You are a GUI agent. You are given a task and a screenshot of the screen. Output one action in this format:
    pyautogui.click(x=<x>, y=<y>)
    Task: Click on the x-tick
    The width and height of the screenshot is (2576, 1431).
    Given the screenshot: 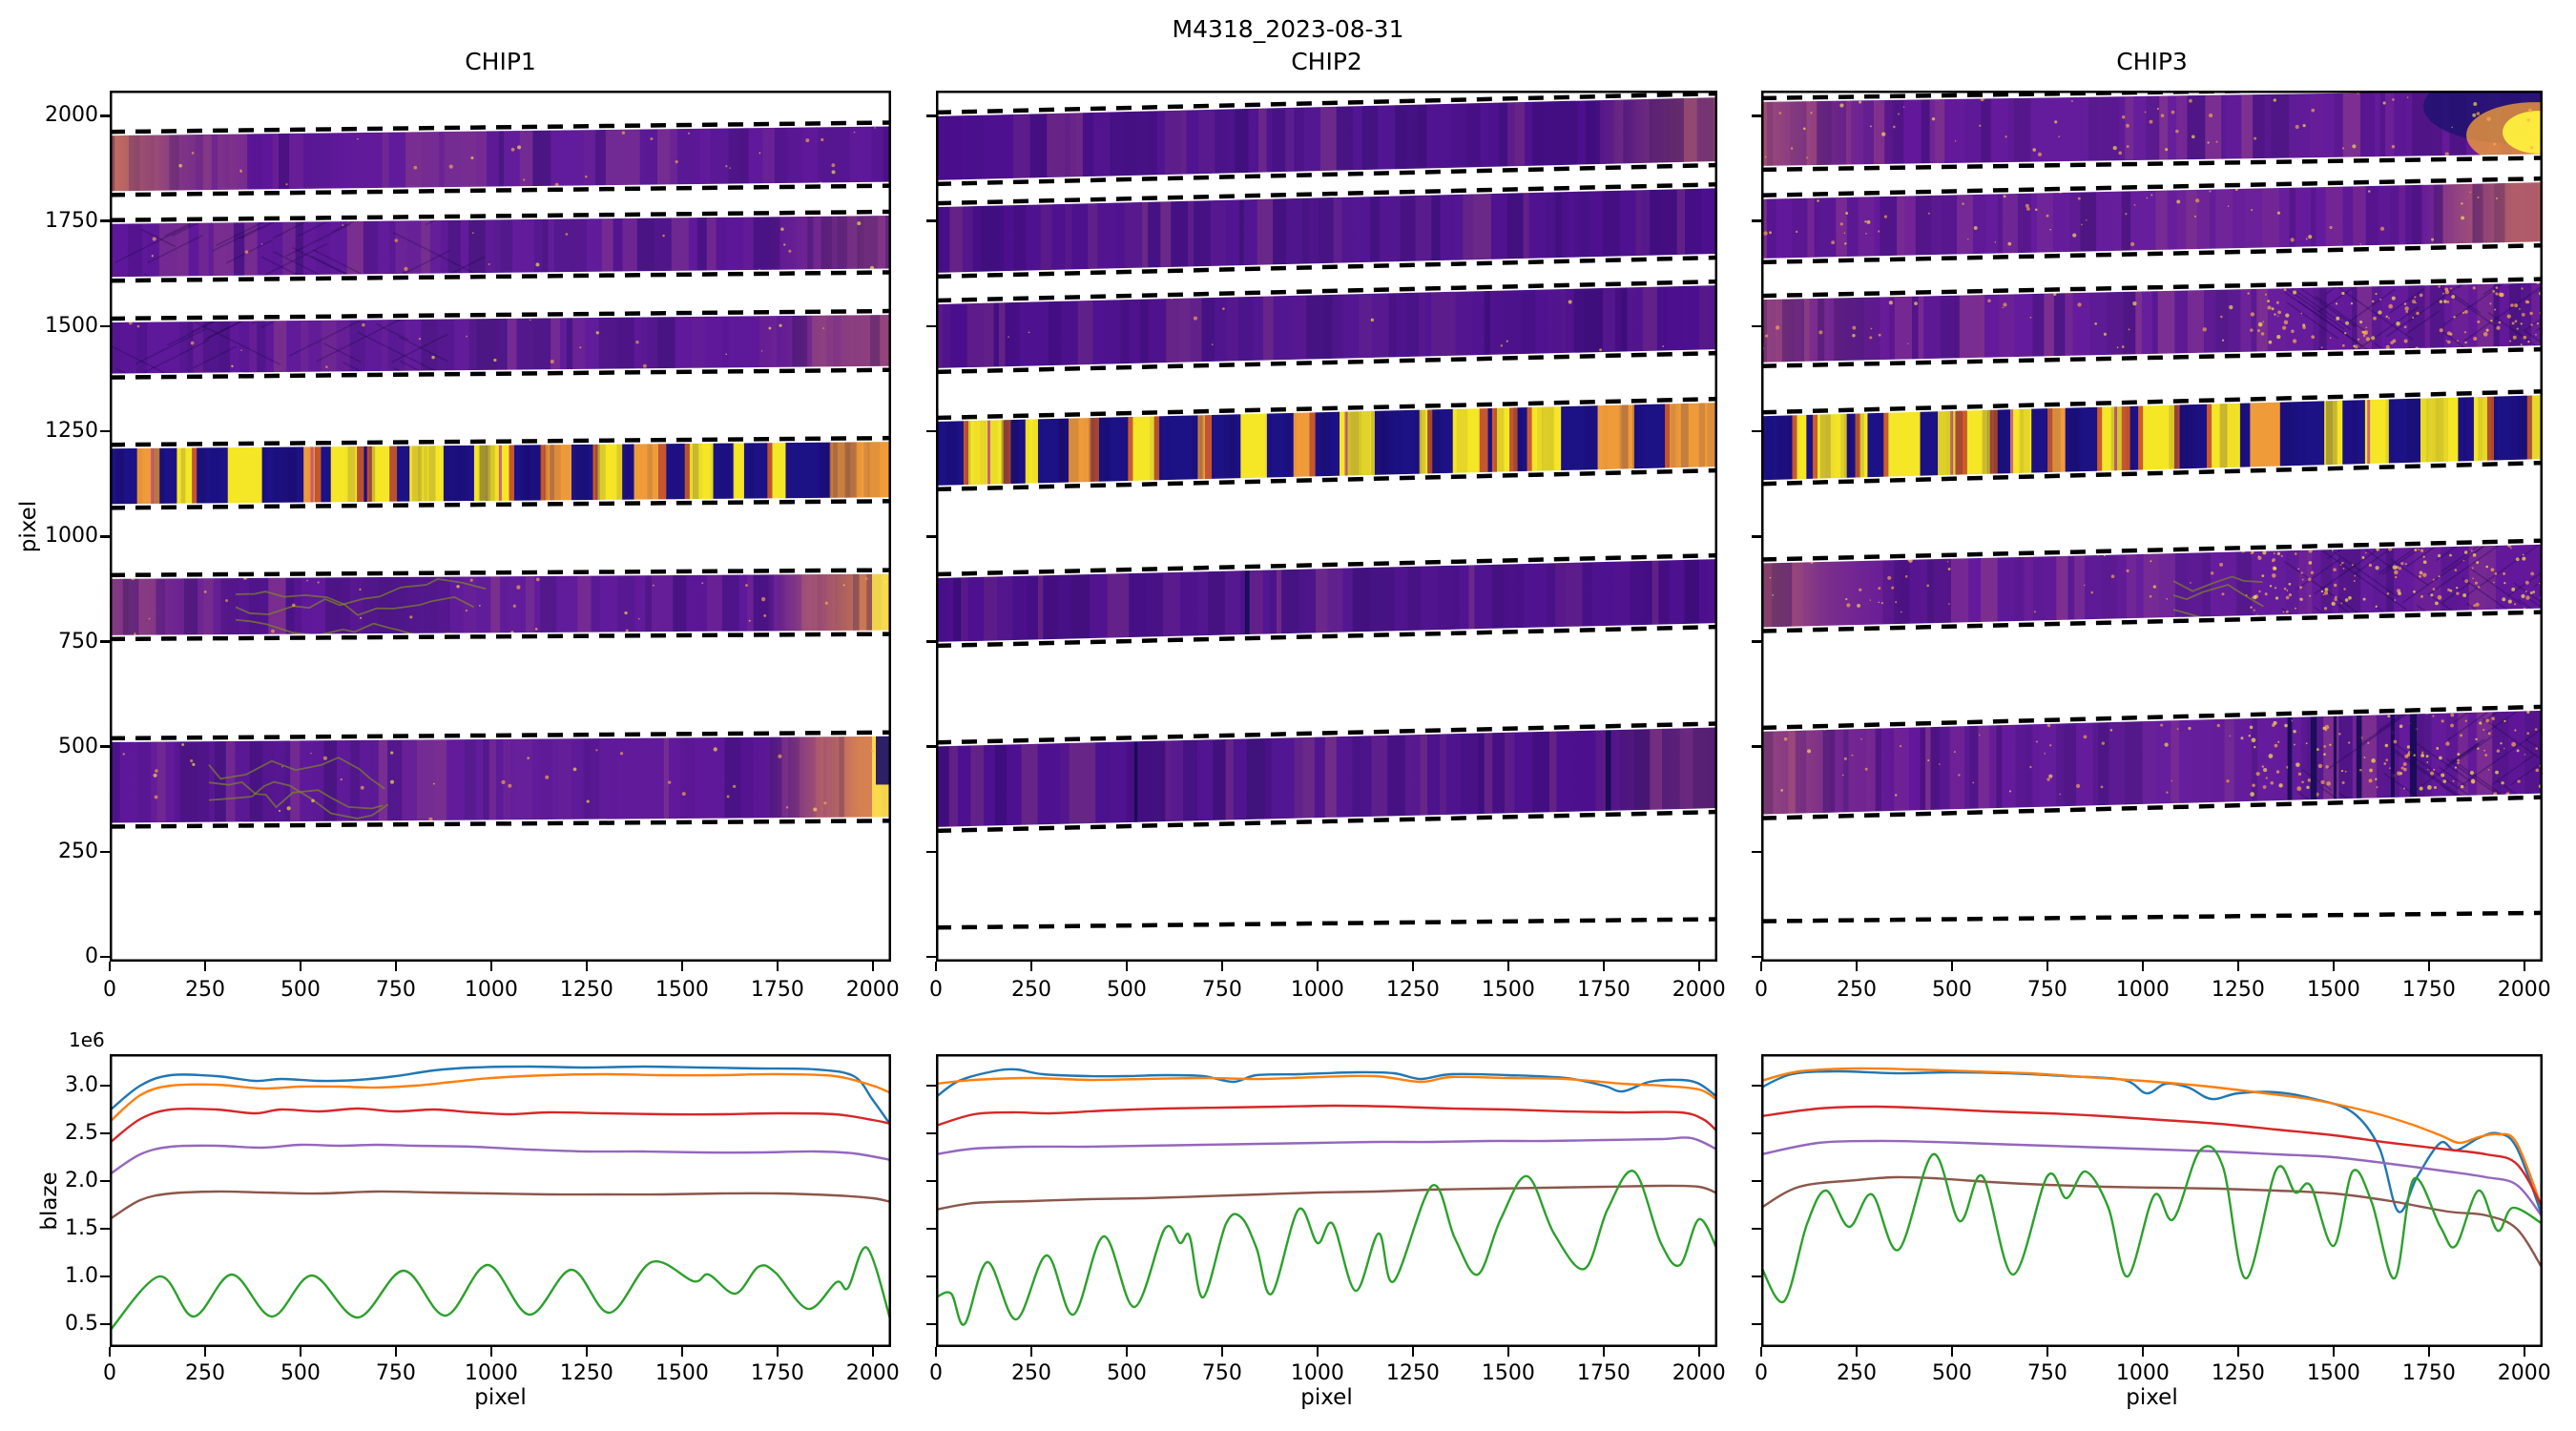 What is the action you would take?
    pyautogui.click(x=1952, y=966)
    